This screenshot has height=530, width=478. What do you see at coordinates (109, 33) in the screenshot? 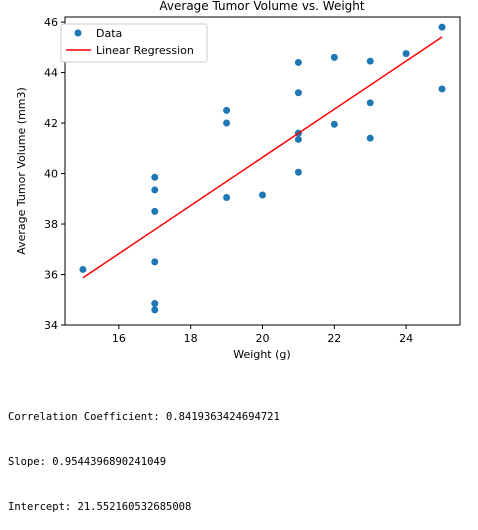
I see `legend-label-data: Data` at bounding box center [109, 33].